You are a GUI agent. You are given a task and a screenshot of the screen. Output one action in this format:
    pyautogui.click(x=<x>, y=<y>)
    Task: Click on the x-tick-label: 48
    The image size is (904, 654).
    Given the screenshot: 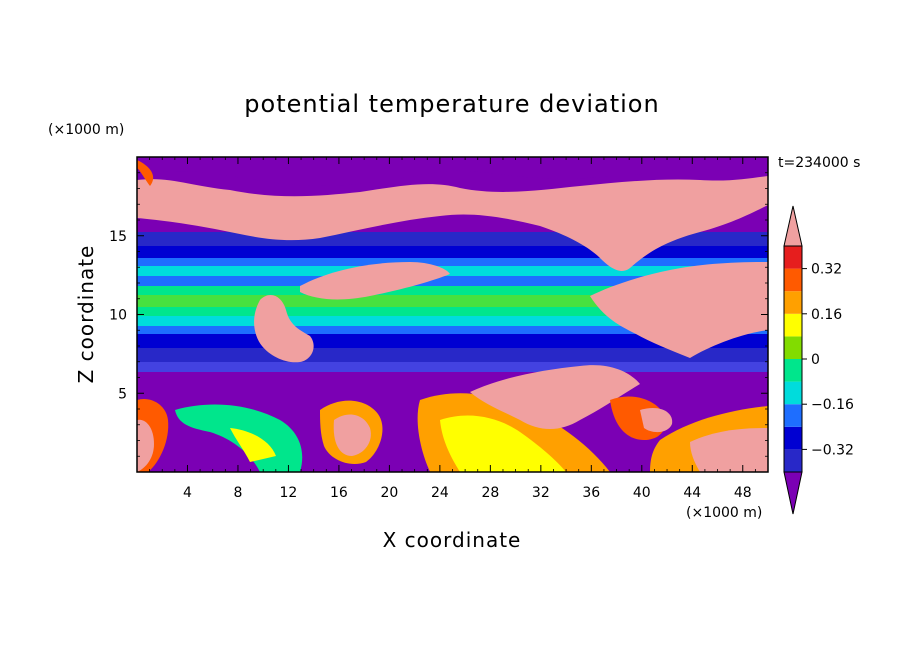 What is the action you would take?
    pyautogui.click(x=743, y=493)
    